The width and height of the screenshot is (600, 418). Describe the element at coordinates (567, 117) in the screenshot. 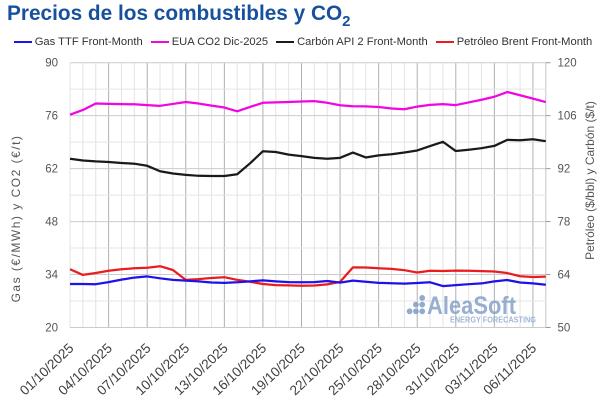

I see `svg-text: 106` at that location.